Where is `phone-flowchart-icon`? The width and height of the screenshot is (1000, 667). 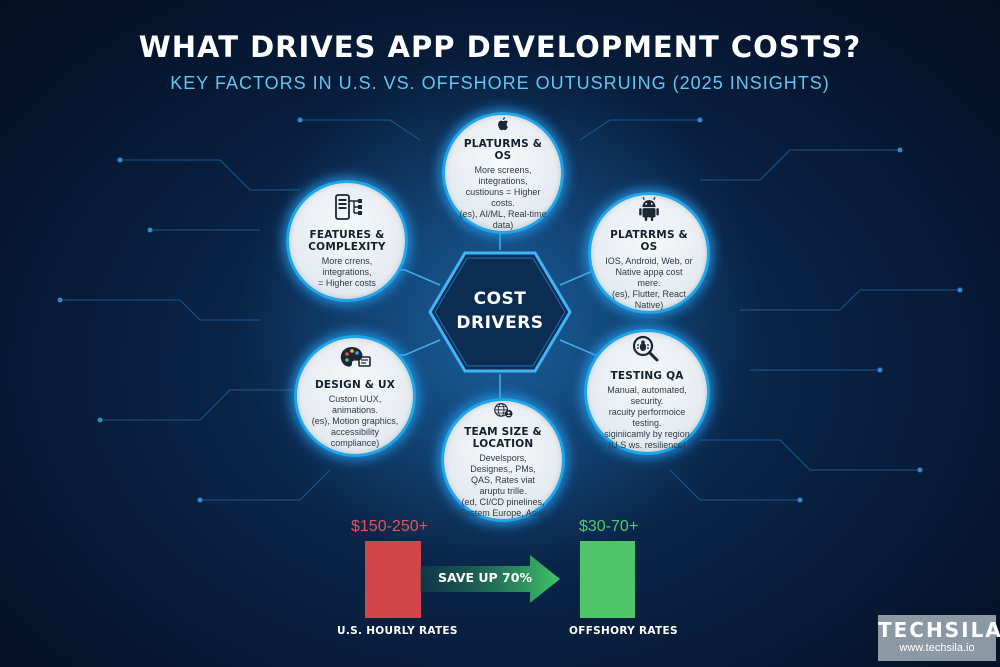 phone-flowchart-icon is located at coordinates (348, 207).